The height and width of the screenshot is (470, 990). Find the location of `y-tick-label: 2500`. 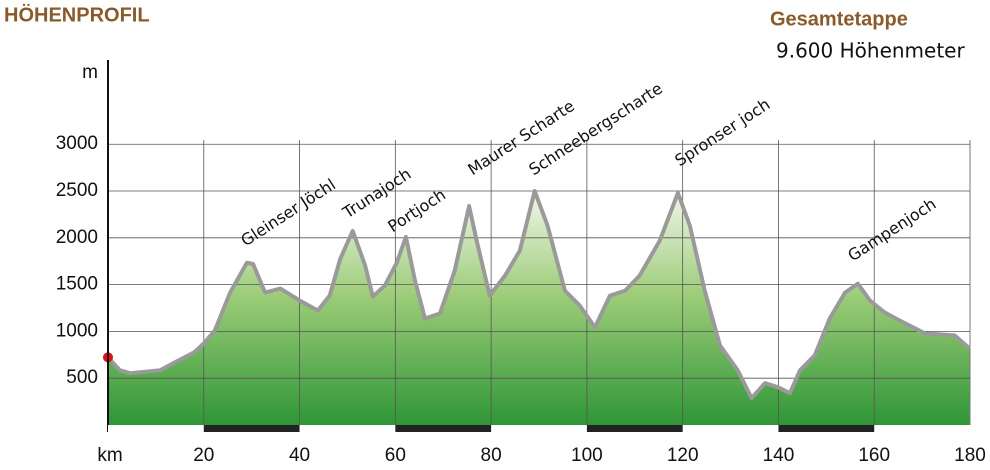

y-tick-label: 2500 is located at coordinates (77, 190).